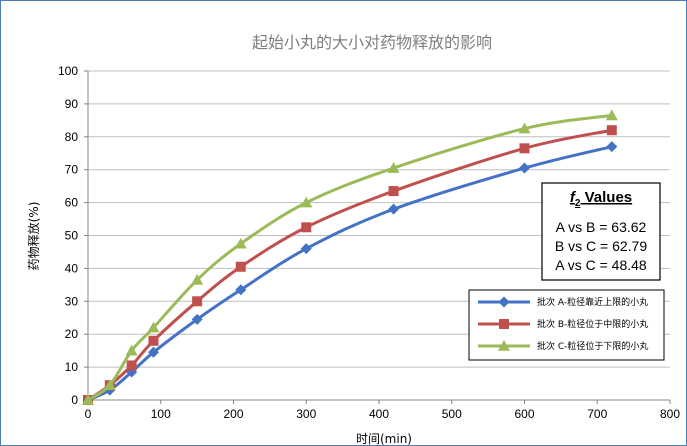  Describe the element at coordinates (306, 414) in the screenshot. I see `x-tick-label: 300` at that location.